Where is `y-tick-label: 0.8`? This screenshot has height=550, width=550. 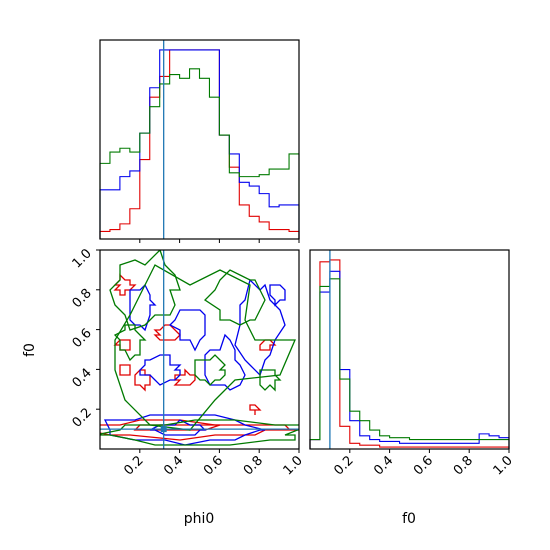
y-tick-label: 0.8 is located at coordinates (82, 298).